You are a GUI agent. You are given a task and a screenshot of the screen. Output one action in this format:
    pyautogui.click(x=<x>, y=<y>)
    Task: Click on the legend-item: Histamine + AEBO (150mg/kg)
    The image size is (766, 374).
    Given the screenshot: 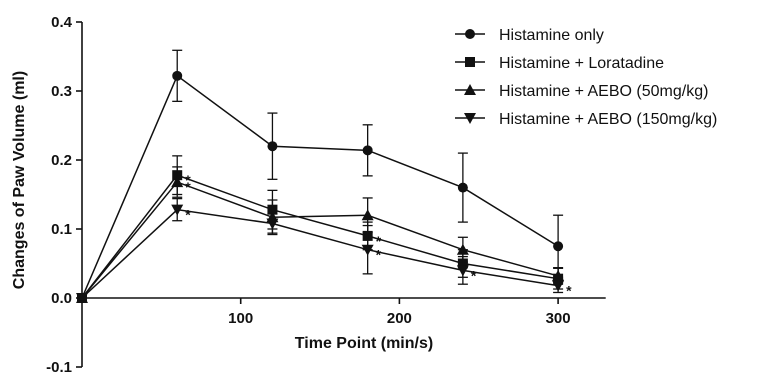 What is the action you would take?
    pyautogui.click(x=586, y=119)
    